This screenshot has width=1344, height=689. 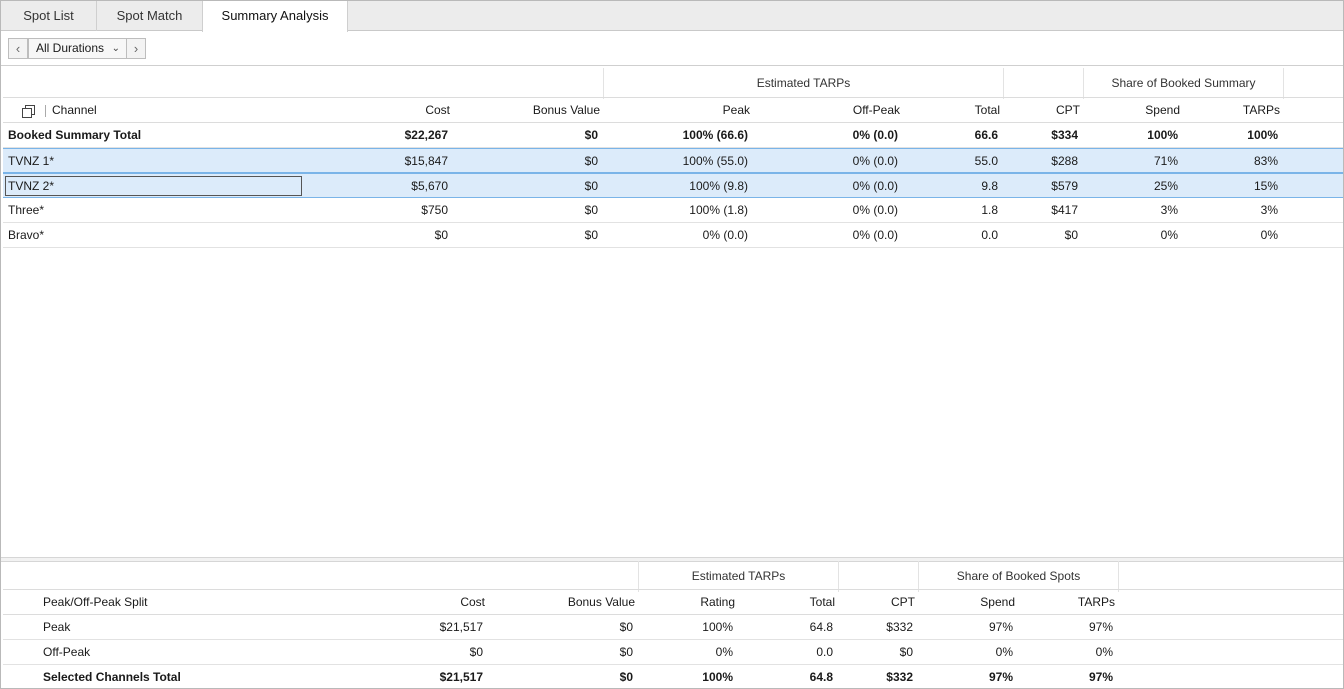 What do you see at coordinates (426, 161) in the screenshot?
I see `cell-cost: $15,847` at bounding box center [426, 161].